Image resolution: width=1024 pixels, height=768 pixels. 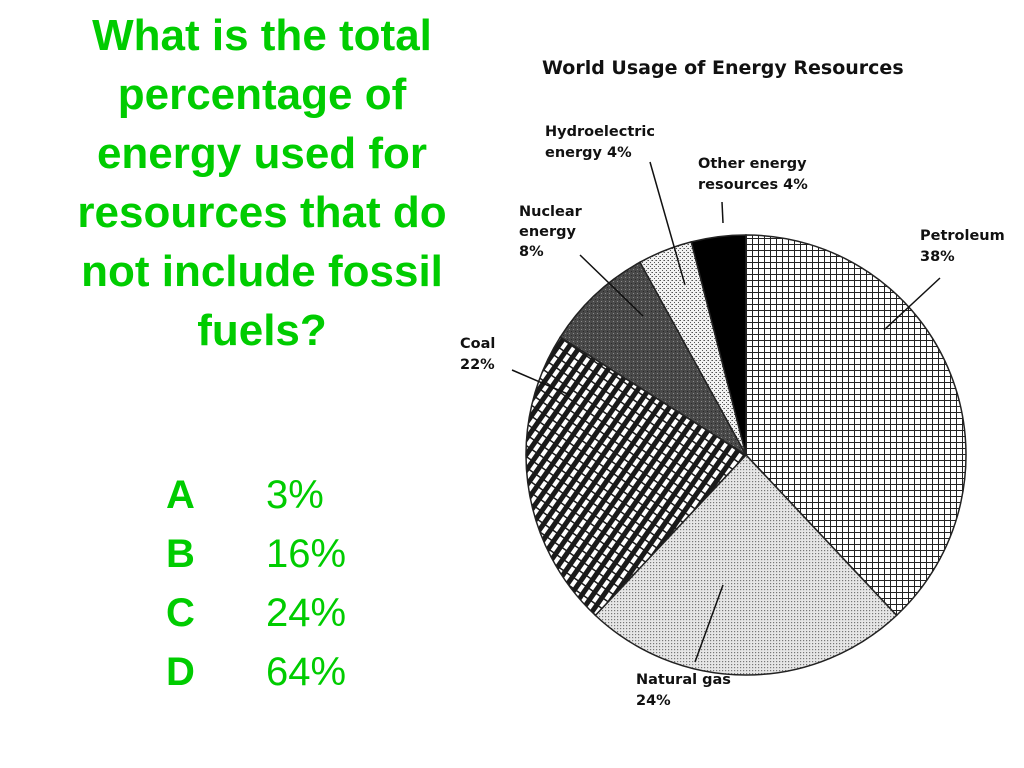 I want to click on slice-label: Natural gas 24%, so click(x=683, y=690).